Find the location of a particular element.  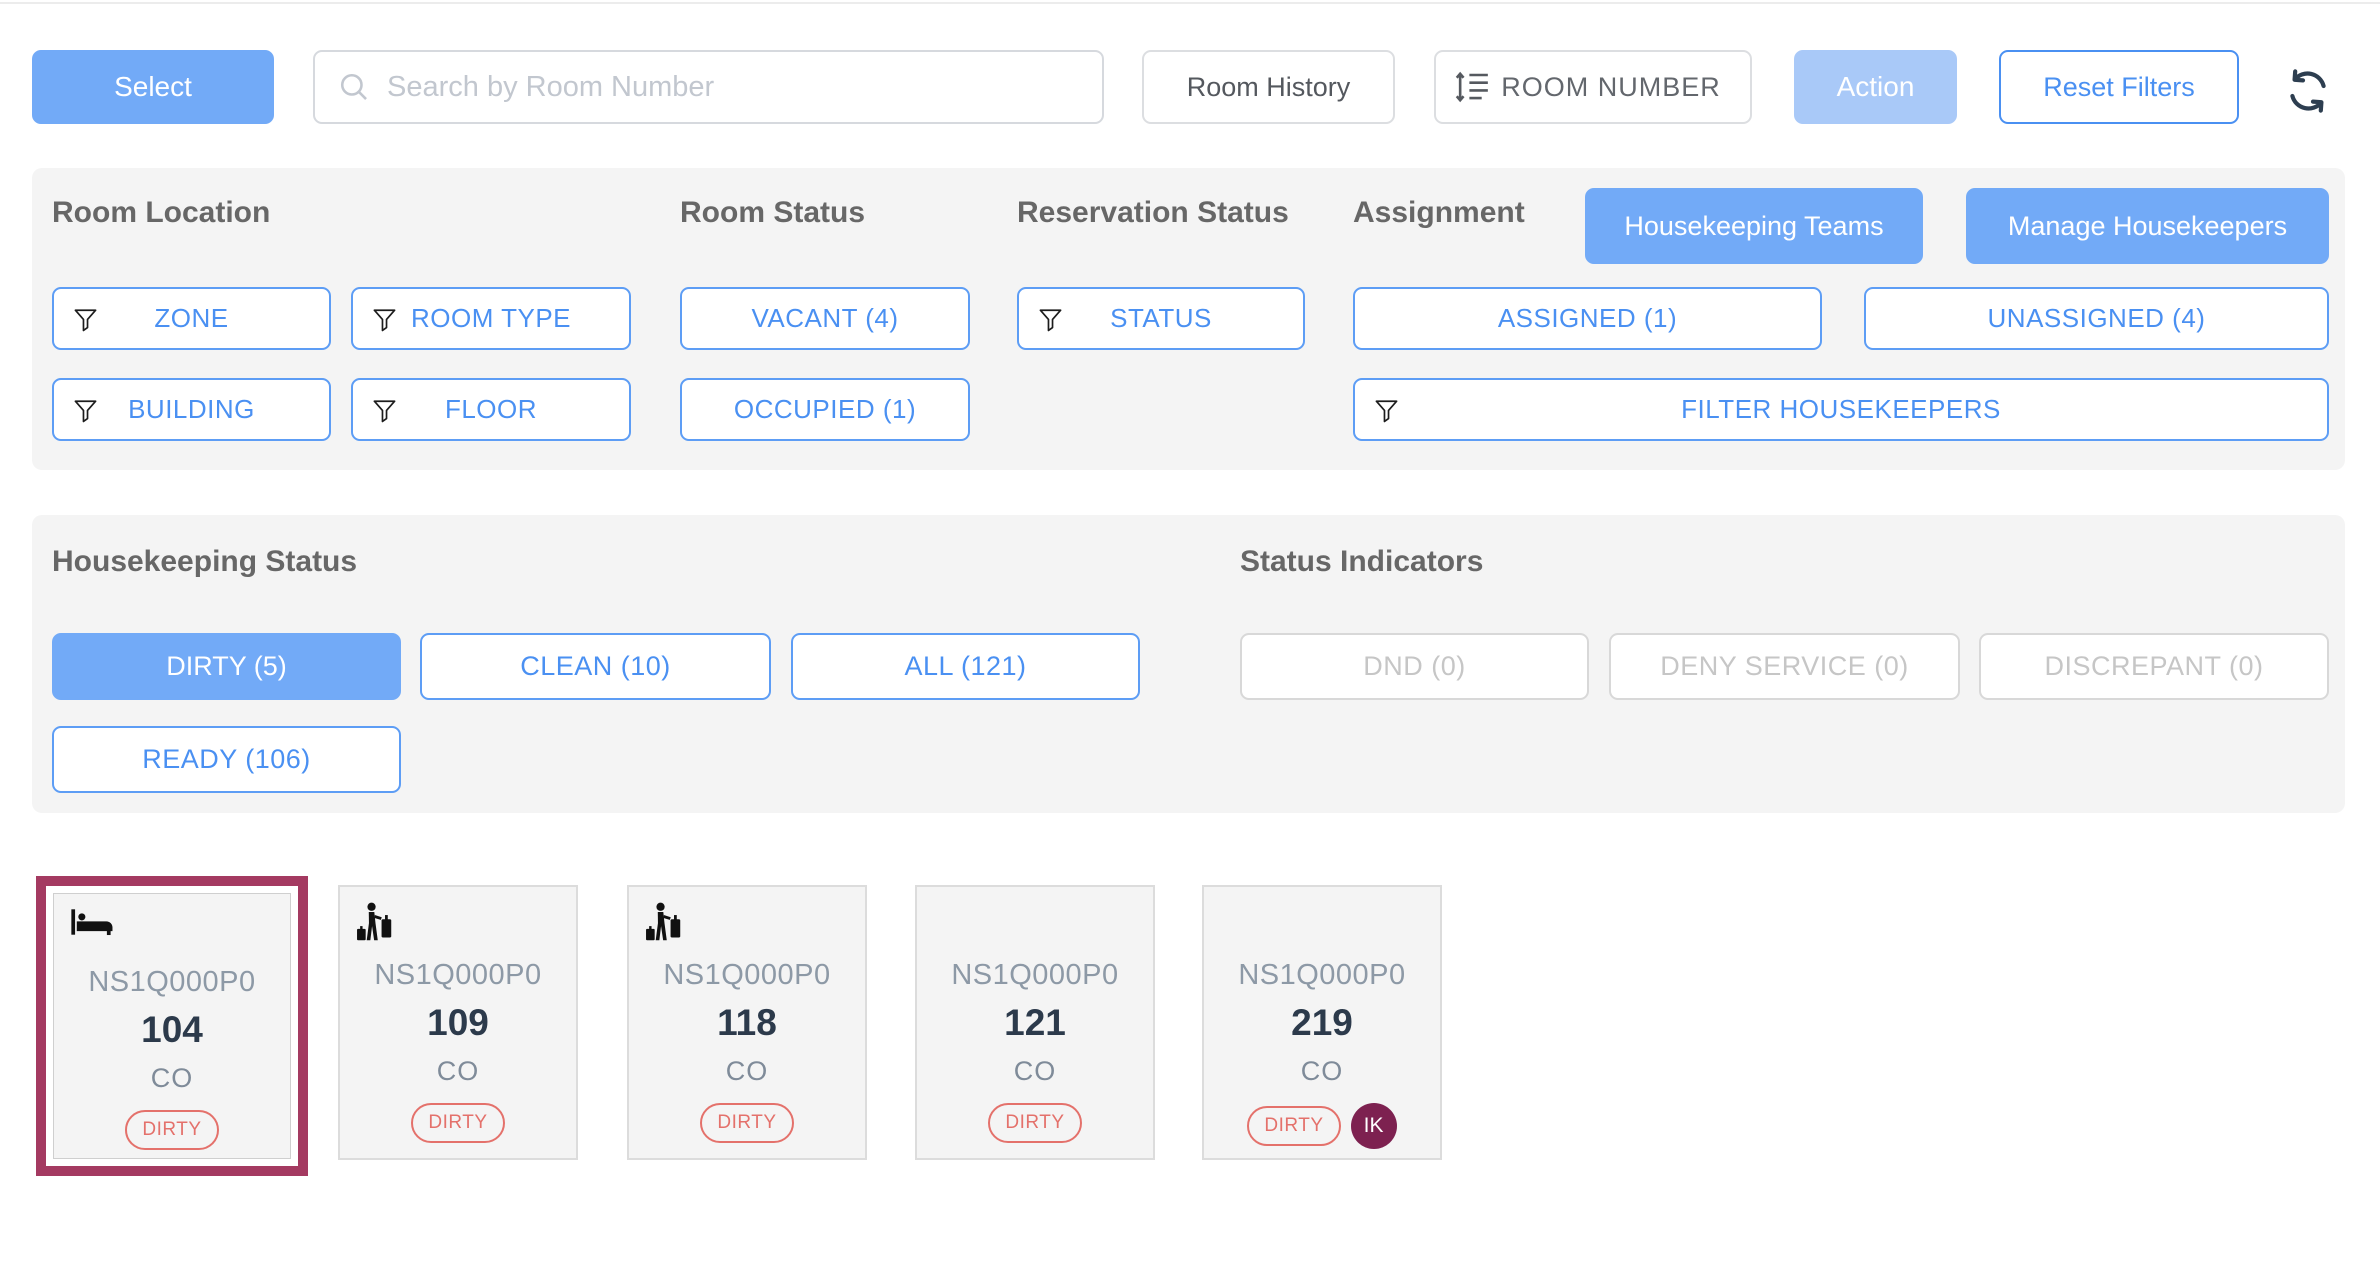

room-type-filter-button: ROOM TYPE is located at coordinates (491, 318).